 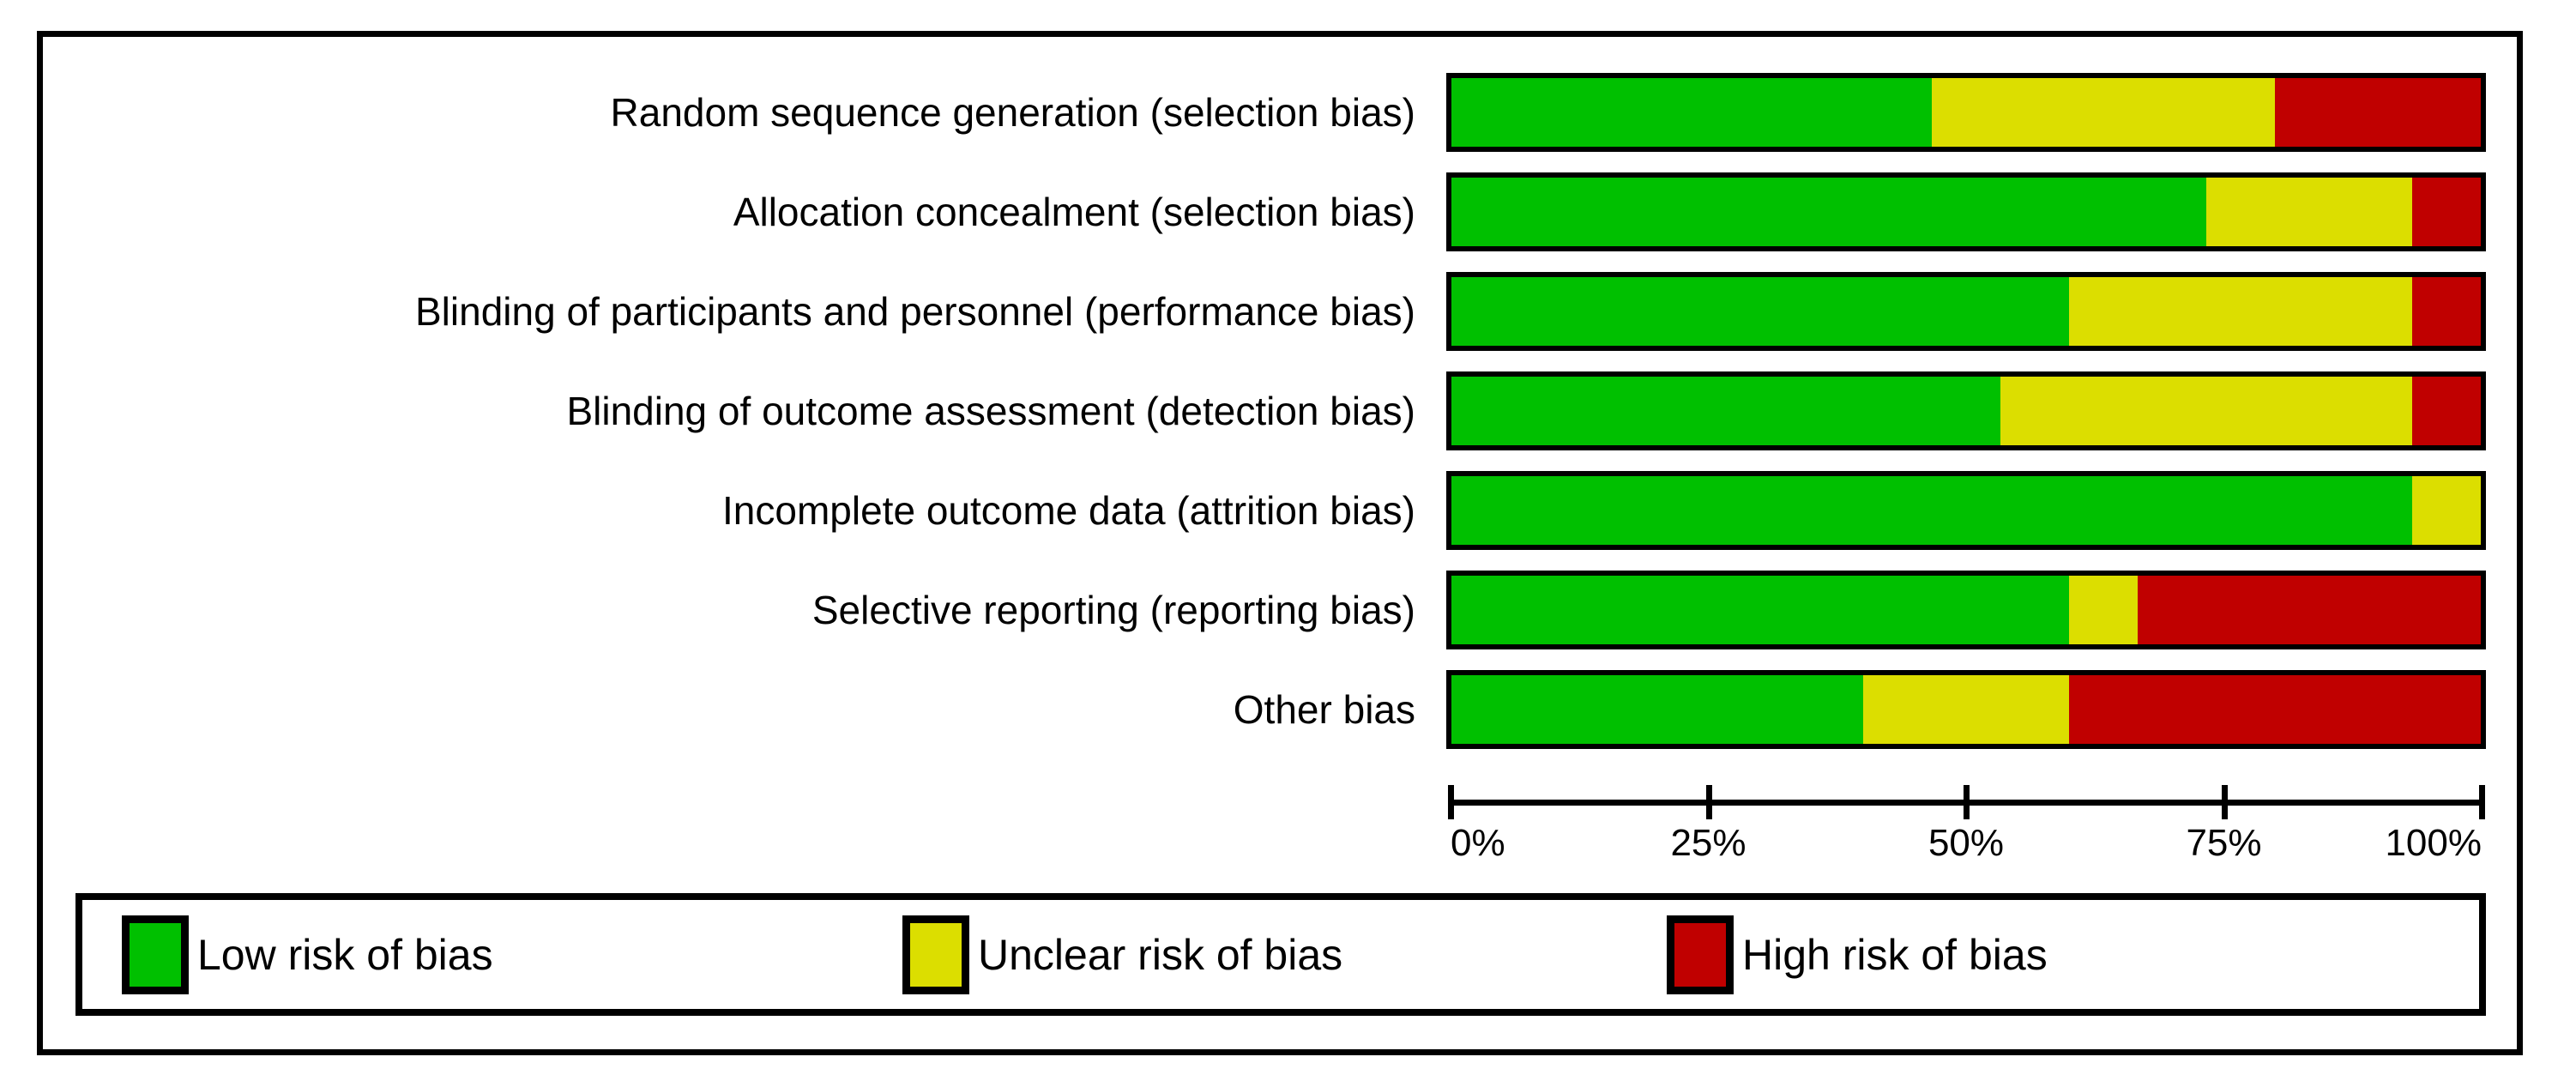 What do you see at coordinates (1478, 843) in the screenshot?
I see `tick-label: 0%` at bounding box center [1478, 843].